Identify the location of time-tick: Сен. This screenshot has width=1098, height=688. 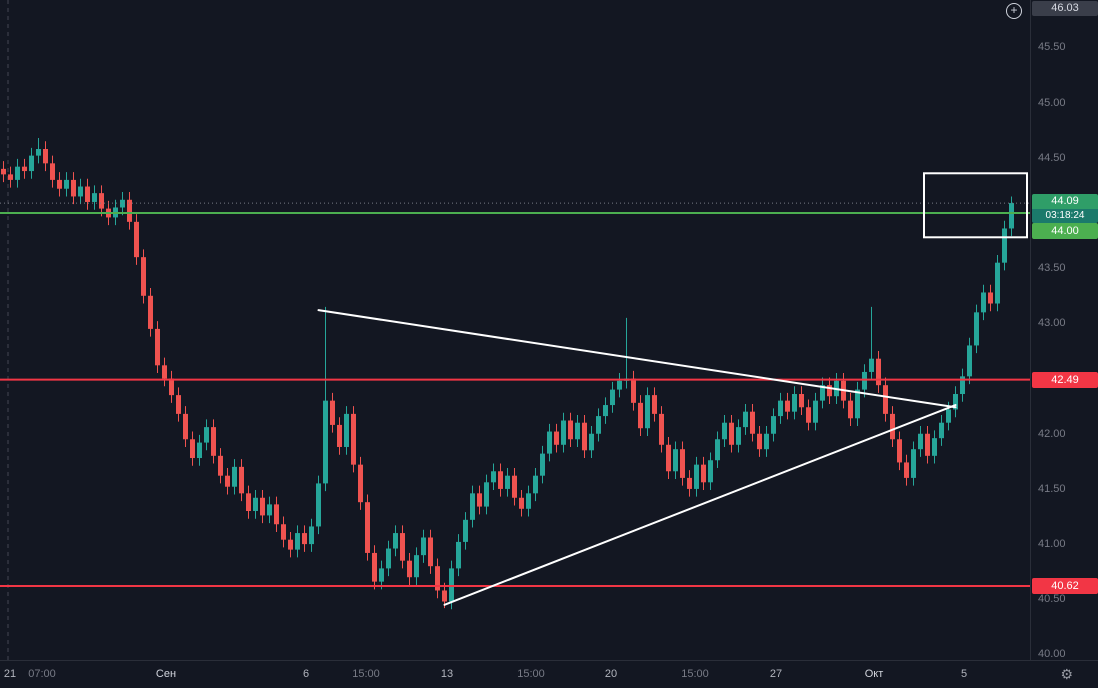
(166, 674).